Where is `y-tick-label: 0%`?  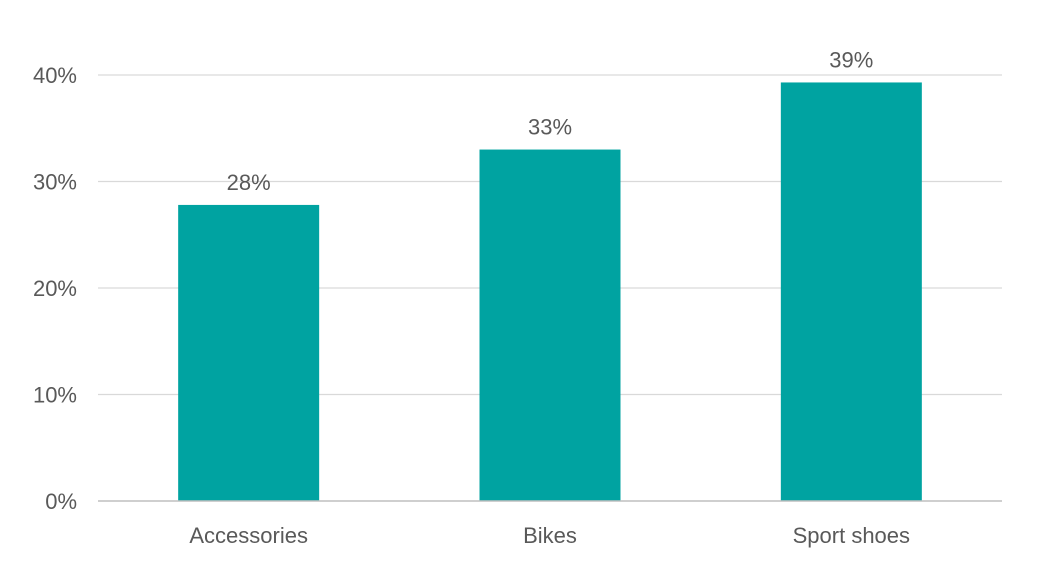
y-tick-label: 0% is located at coordinates (61, 501).